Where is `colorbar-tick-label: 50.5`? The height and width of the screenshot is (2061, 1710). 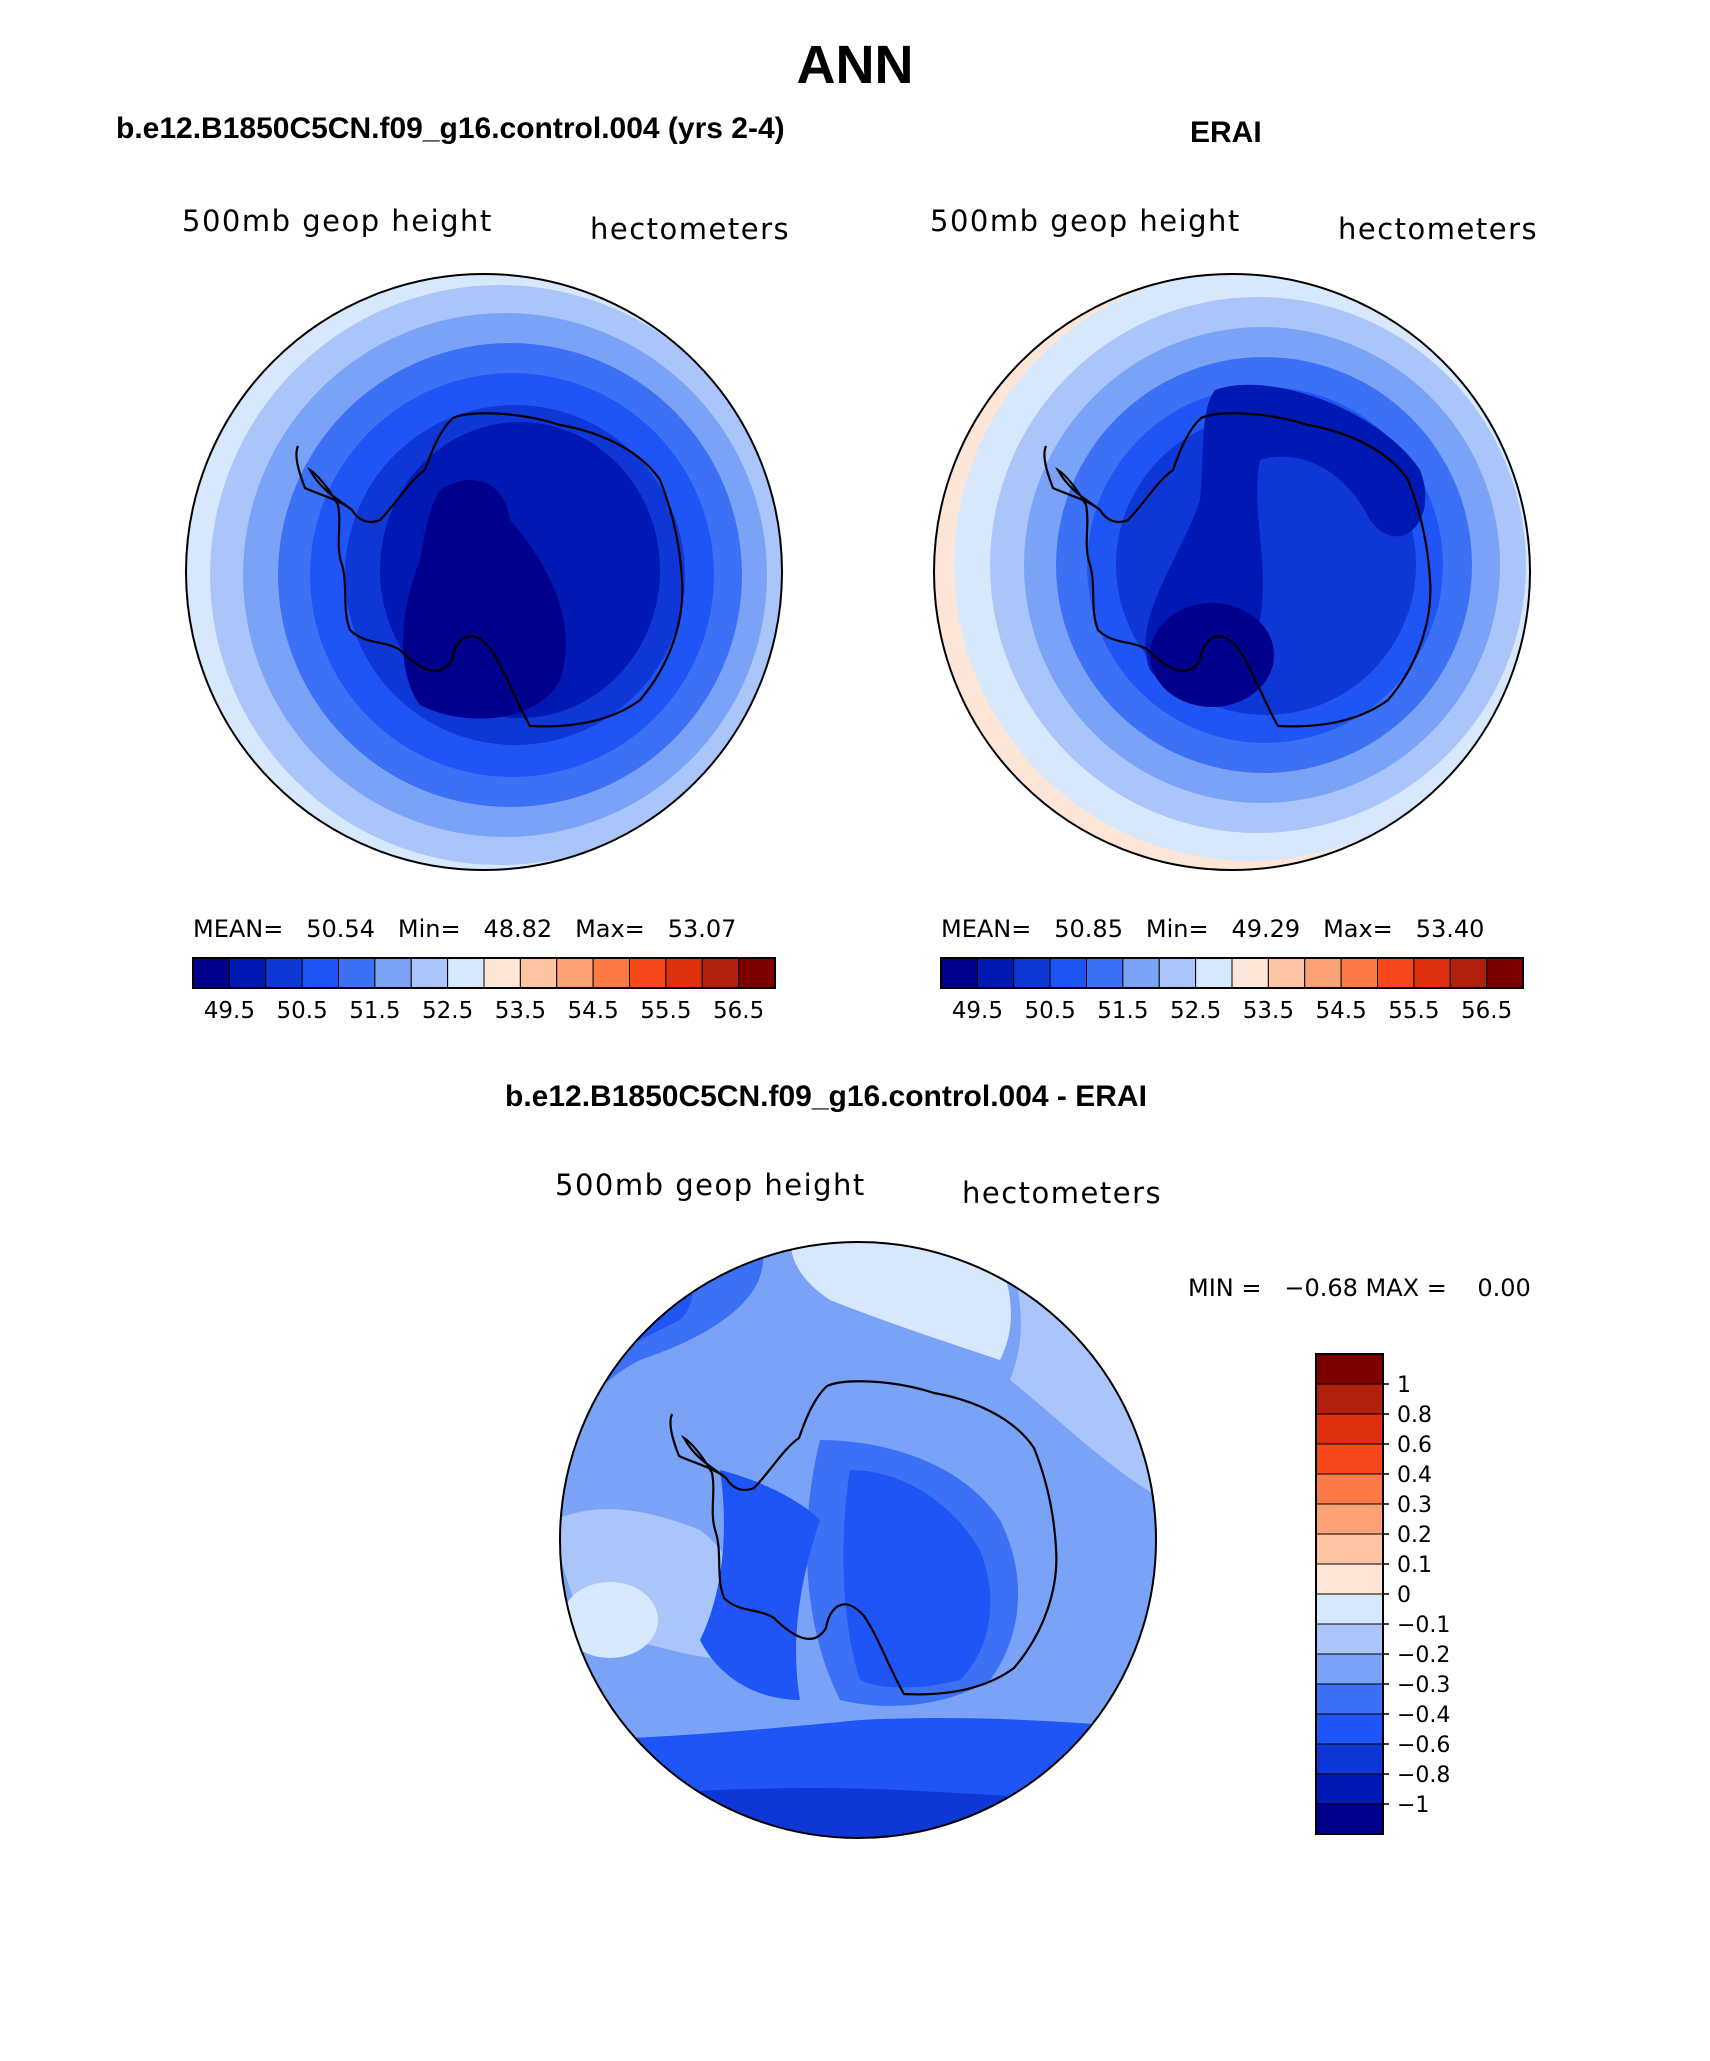 colorbar-tick-label: 50.5 is located at coordinates (302, 1011).